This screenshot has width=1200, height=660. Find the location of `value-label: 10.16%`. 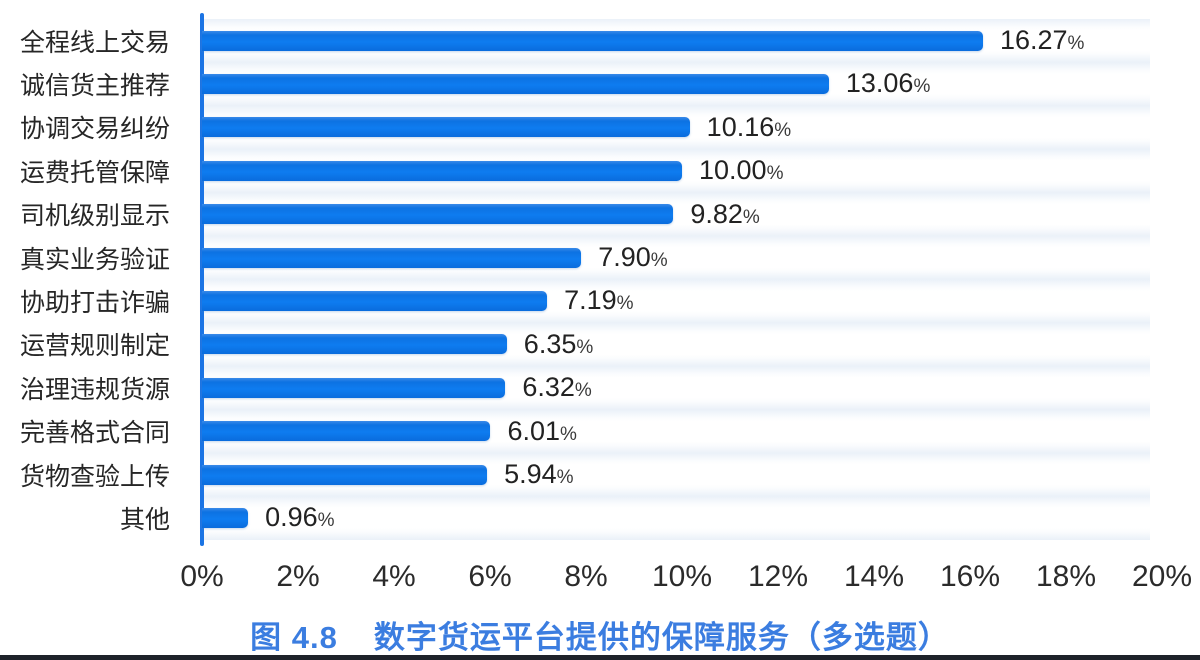

value-label: 10.16% is located at coordinates (749, 127).